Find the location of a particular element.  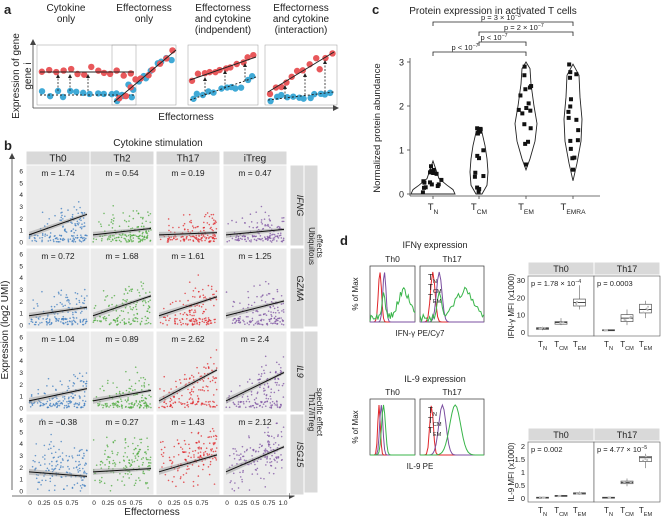

panel-a-y-arrow is located at coordinates (33, 42).